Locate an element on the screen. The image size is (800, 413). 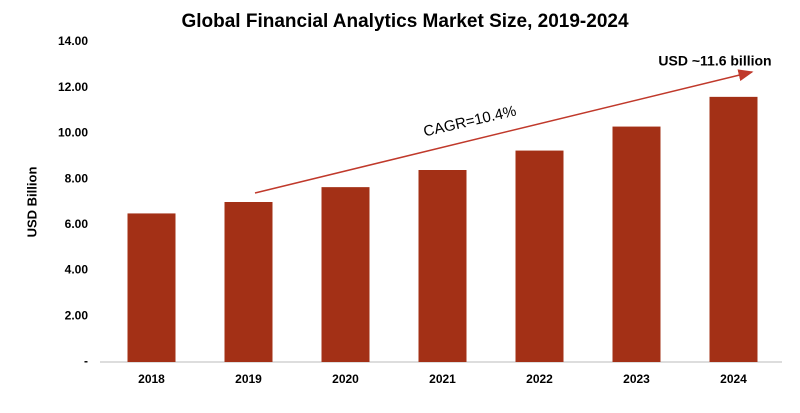
x-tick-label: 2022 is located at coordinates (539, 379).